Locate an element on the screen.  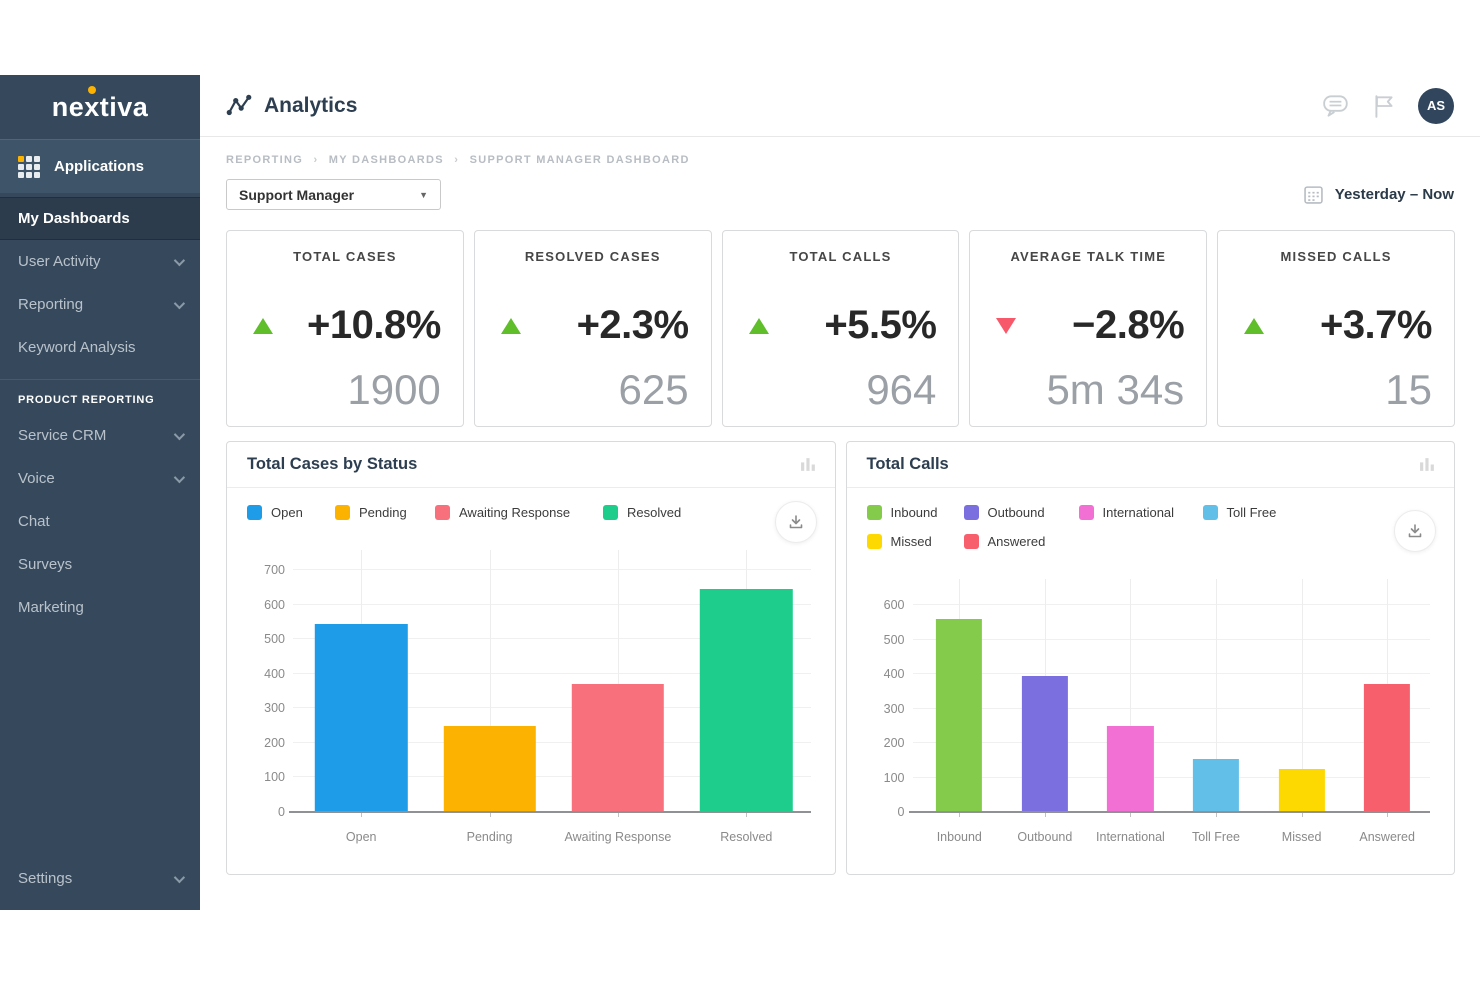
legend-item-answered: Answered is located at coordinates (1021, 541).